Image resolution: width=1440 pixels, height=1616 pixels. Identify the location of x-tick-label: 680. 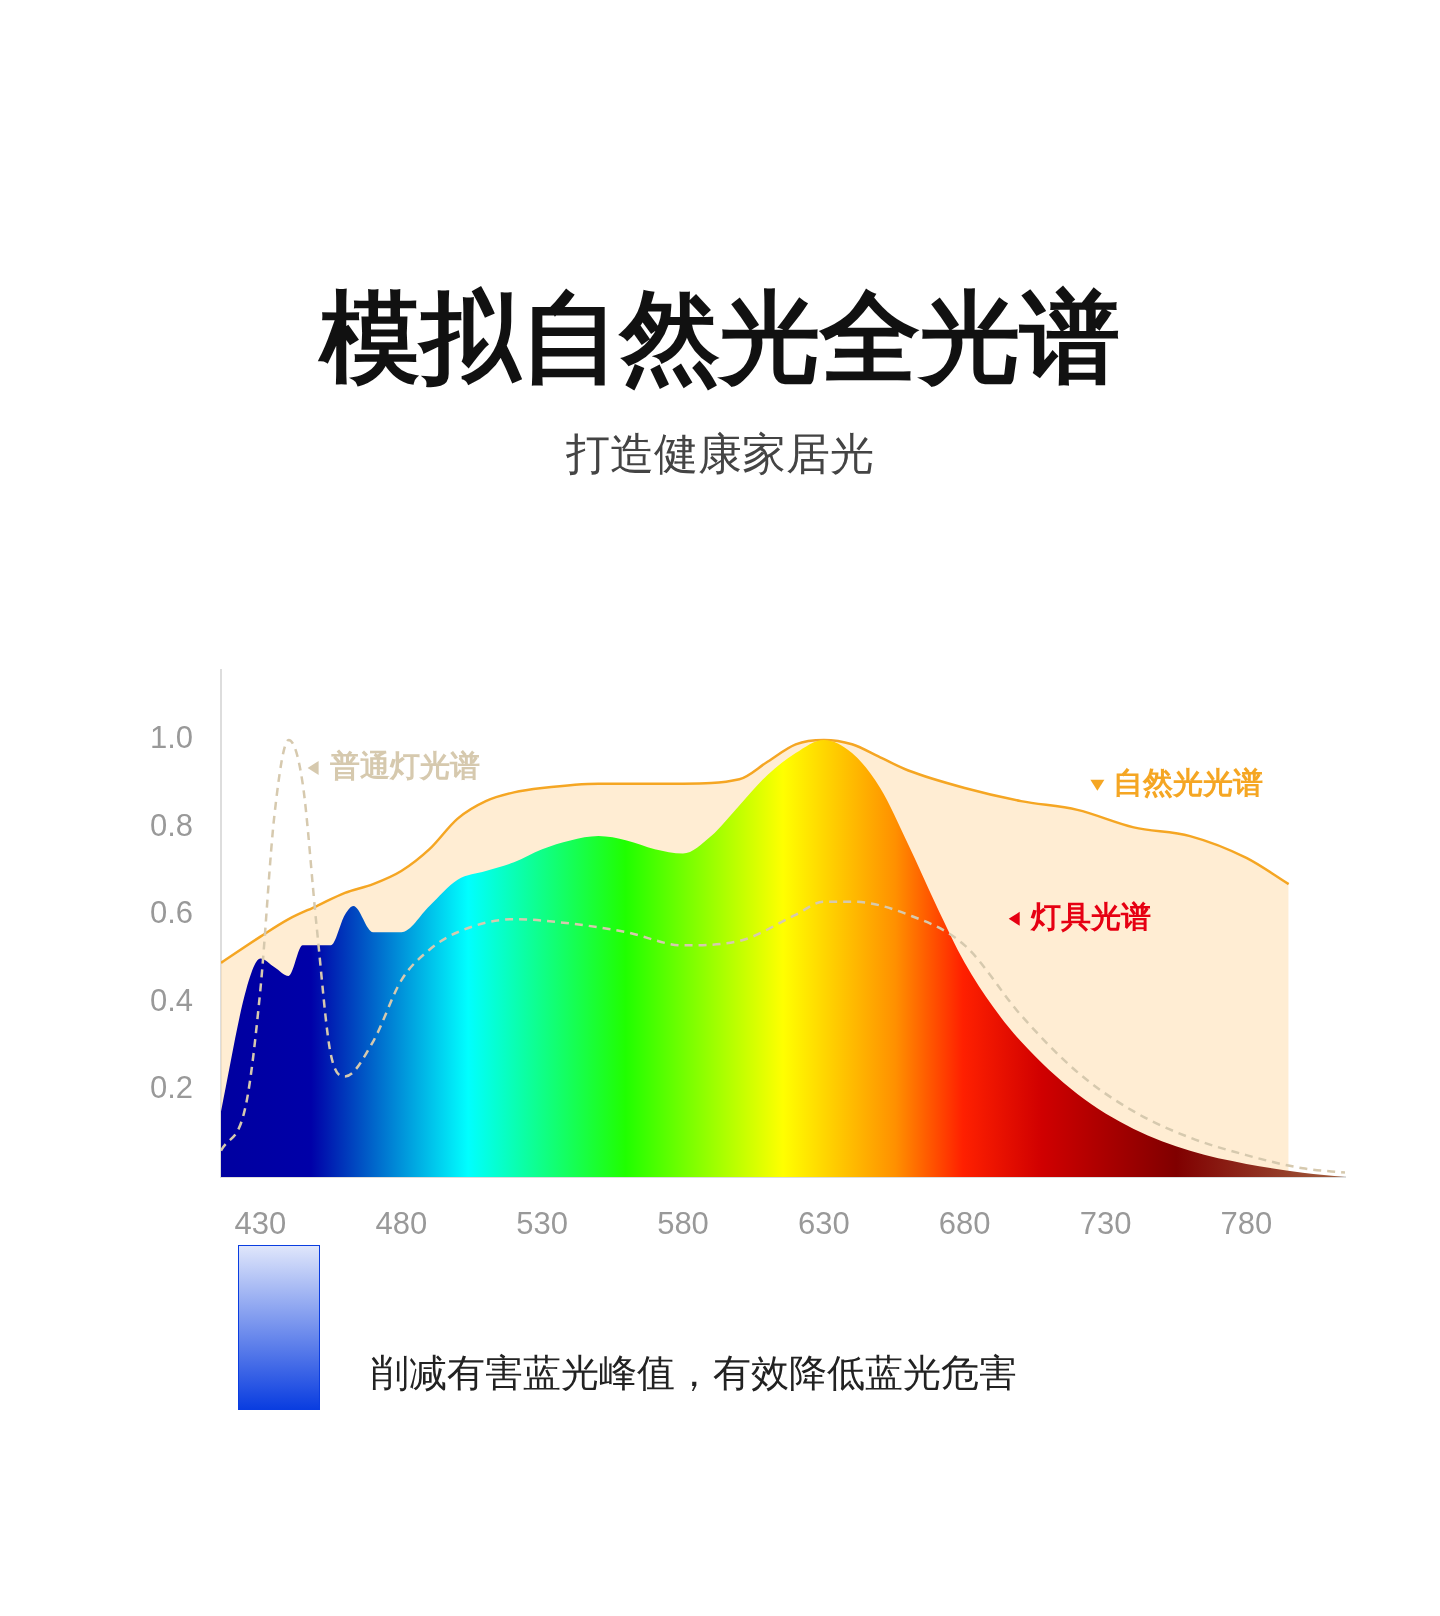
(964, 1224).